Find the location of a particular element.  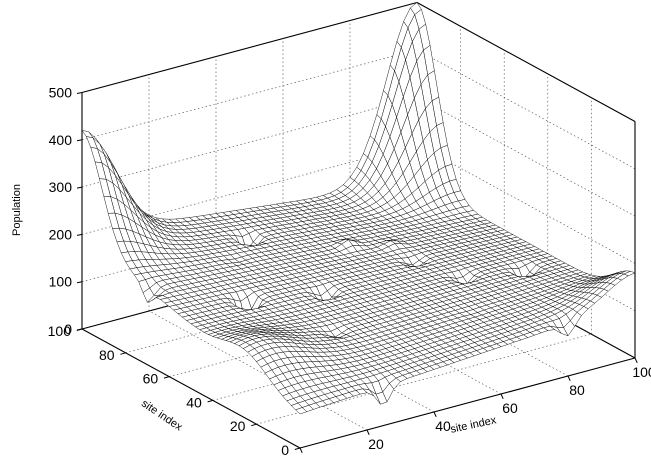

y-tick-label: 40 is located at coordinates (194, 402).